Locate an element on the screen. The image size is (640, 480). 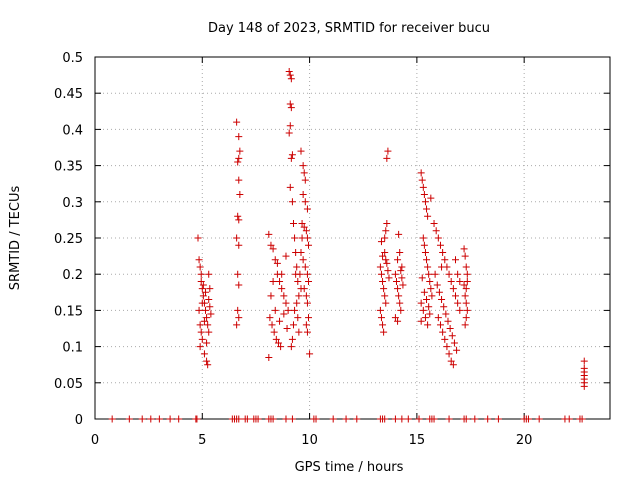
y-tick-label: 0.45 is located at coordinates (68, 94).